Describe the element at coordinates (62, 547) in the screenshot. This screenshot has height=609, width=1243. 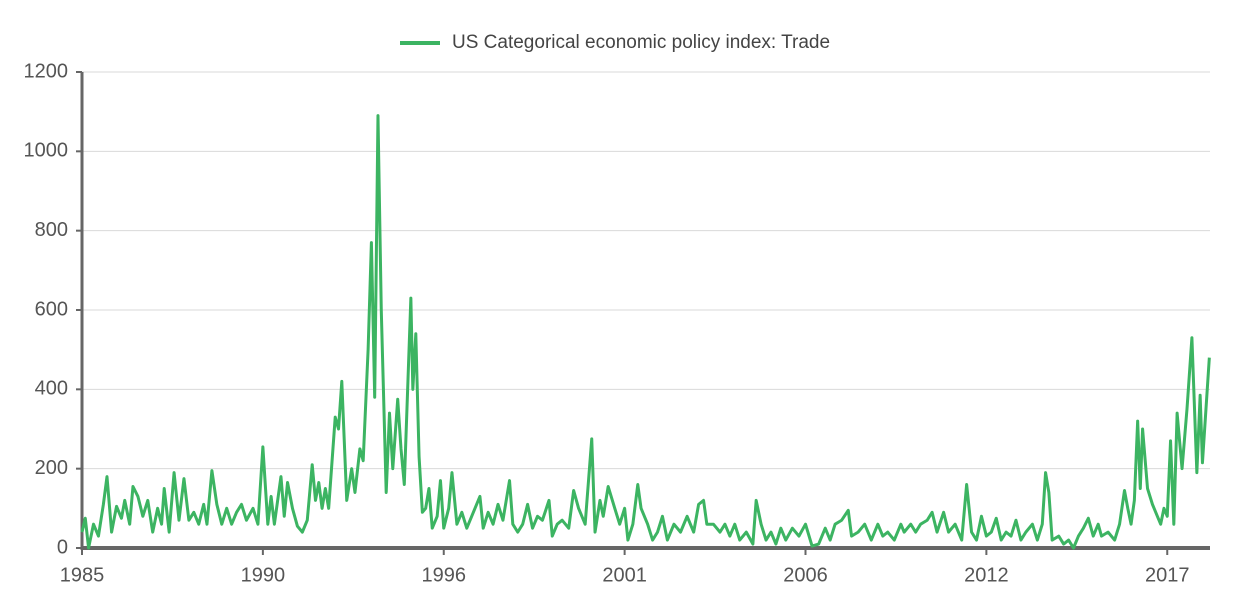
I see `y-tick-label: 0` at that location.